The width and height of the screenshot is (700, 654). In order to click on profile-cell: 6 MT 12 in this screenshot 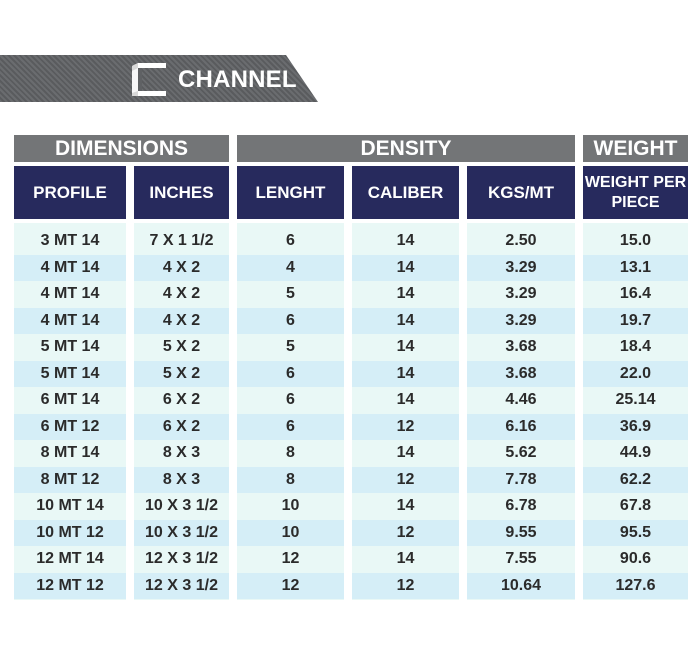, I will do `click(70, 426)`.